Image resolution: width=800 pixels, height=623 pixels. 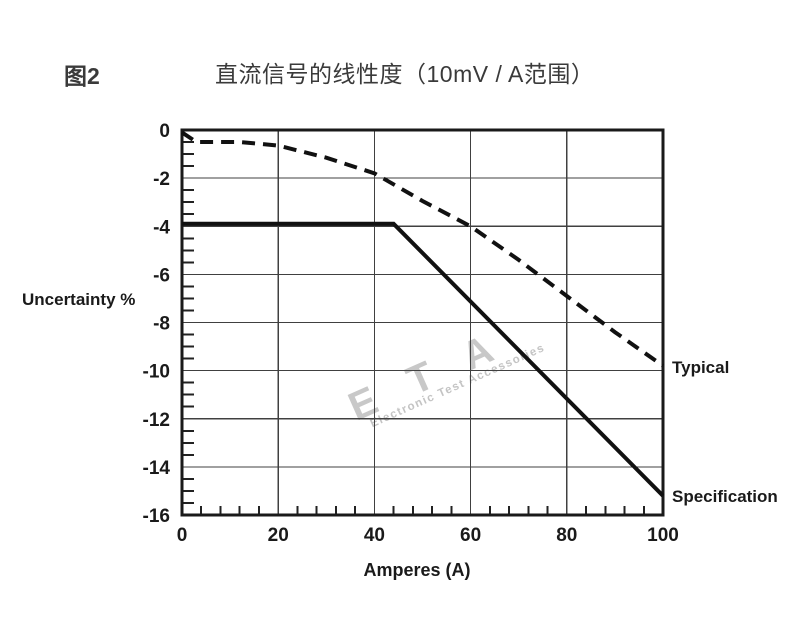 I want to click on x-tick-label-60: 60, so click(x=470, y=535).